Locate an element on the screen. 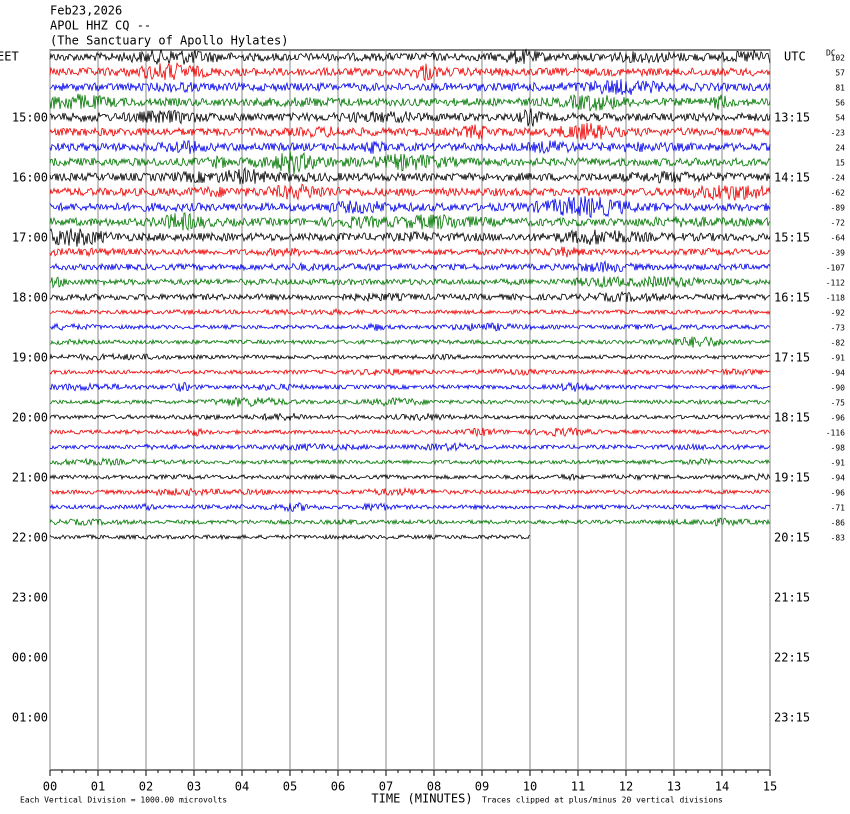 The image size is (850, 814). right-hour-label: 19:15 is located at coordinates (792, 478).